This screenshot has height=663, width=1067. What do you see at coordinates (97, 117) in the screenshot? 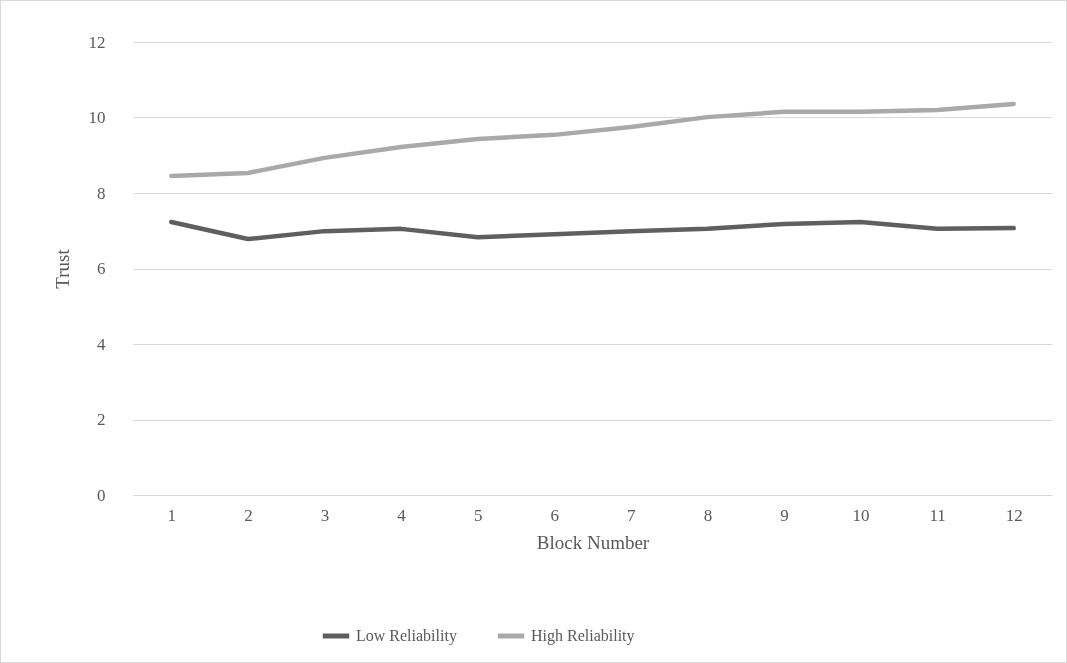
I see `y-tick-label: 10` at bounding box center [97, 117].